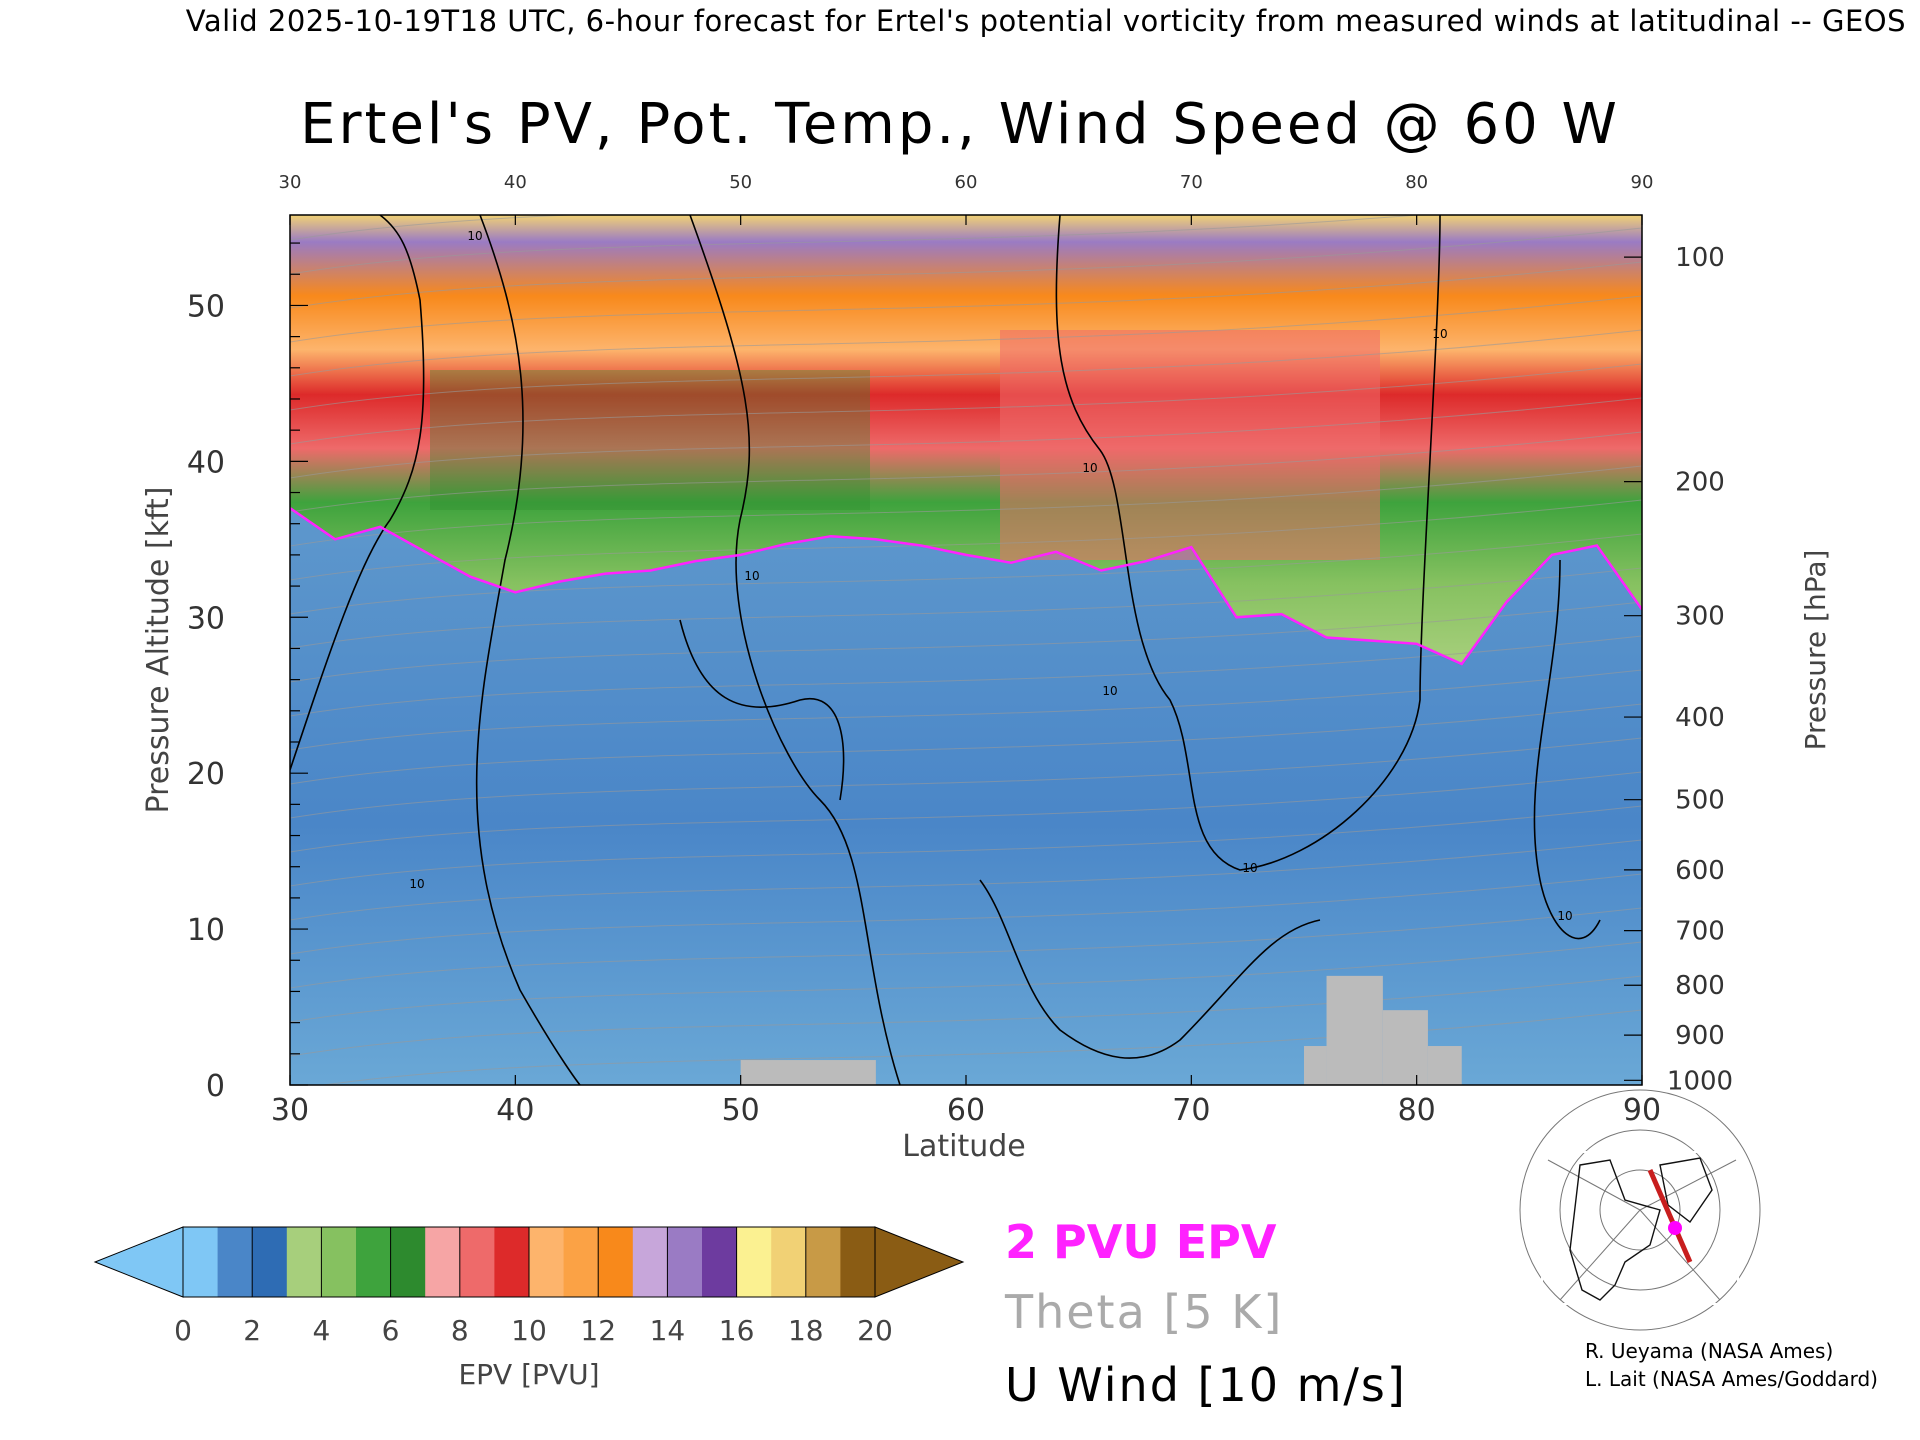 The height and width of the screenshot is (1440, 1920). What do you see at coordinates (515, 182) in the screenshot?
I see `top-tick-label: 40` at bounding box center [515, 182].